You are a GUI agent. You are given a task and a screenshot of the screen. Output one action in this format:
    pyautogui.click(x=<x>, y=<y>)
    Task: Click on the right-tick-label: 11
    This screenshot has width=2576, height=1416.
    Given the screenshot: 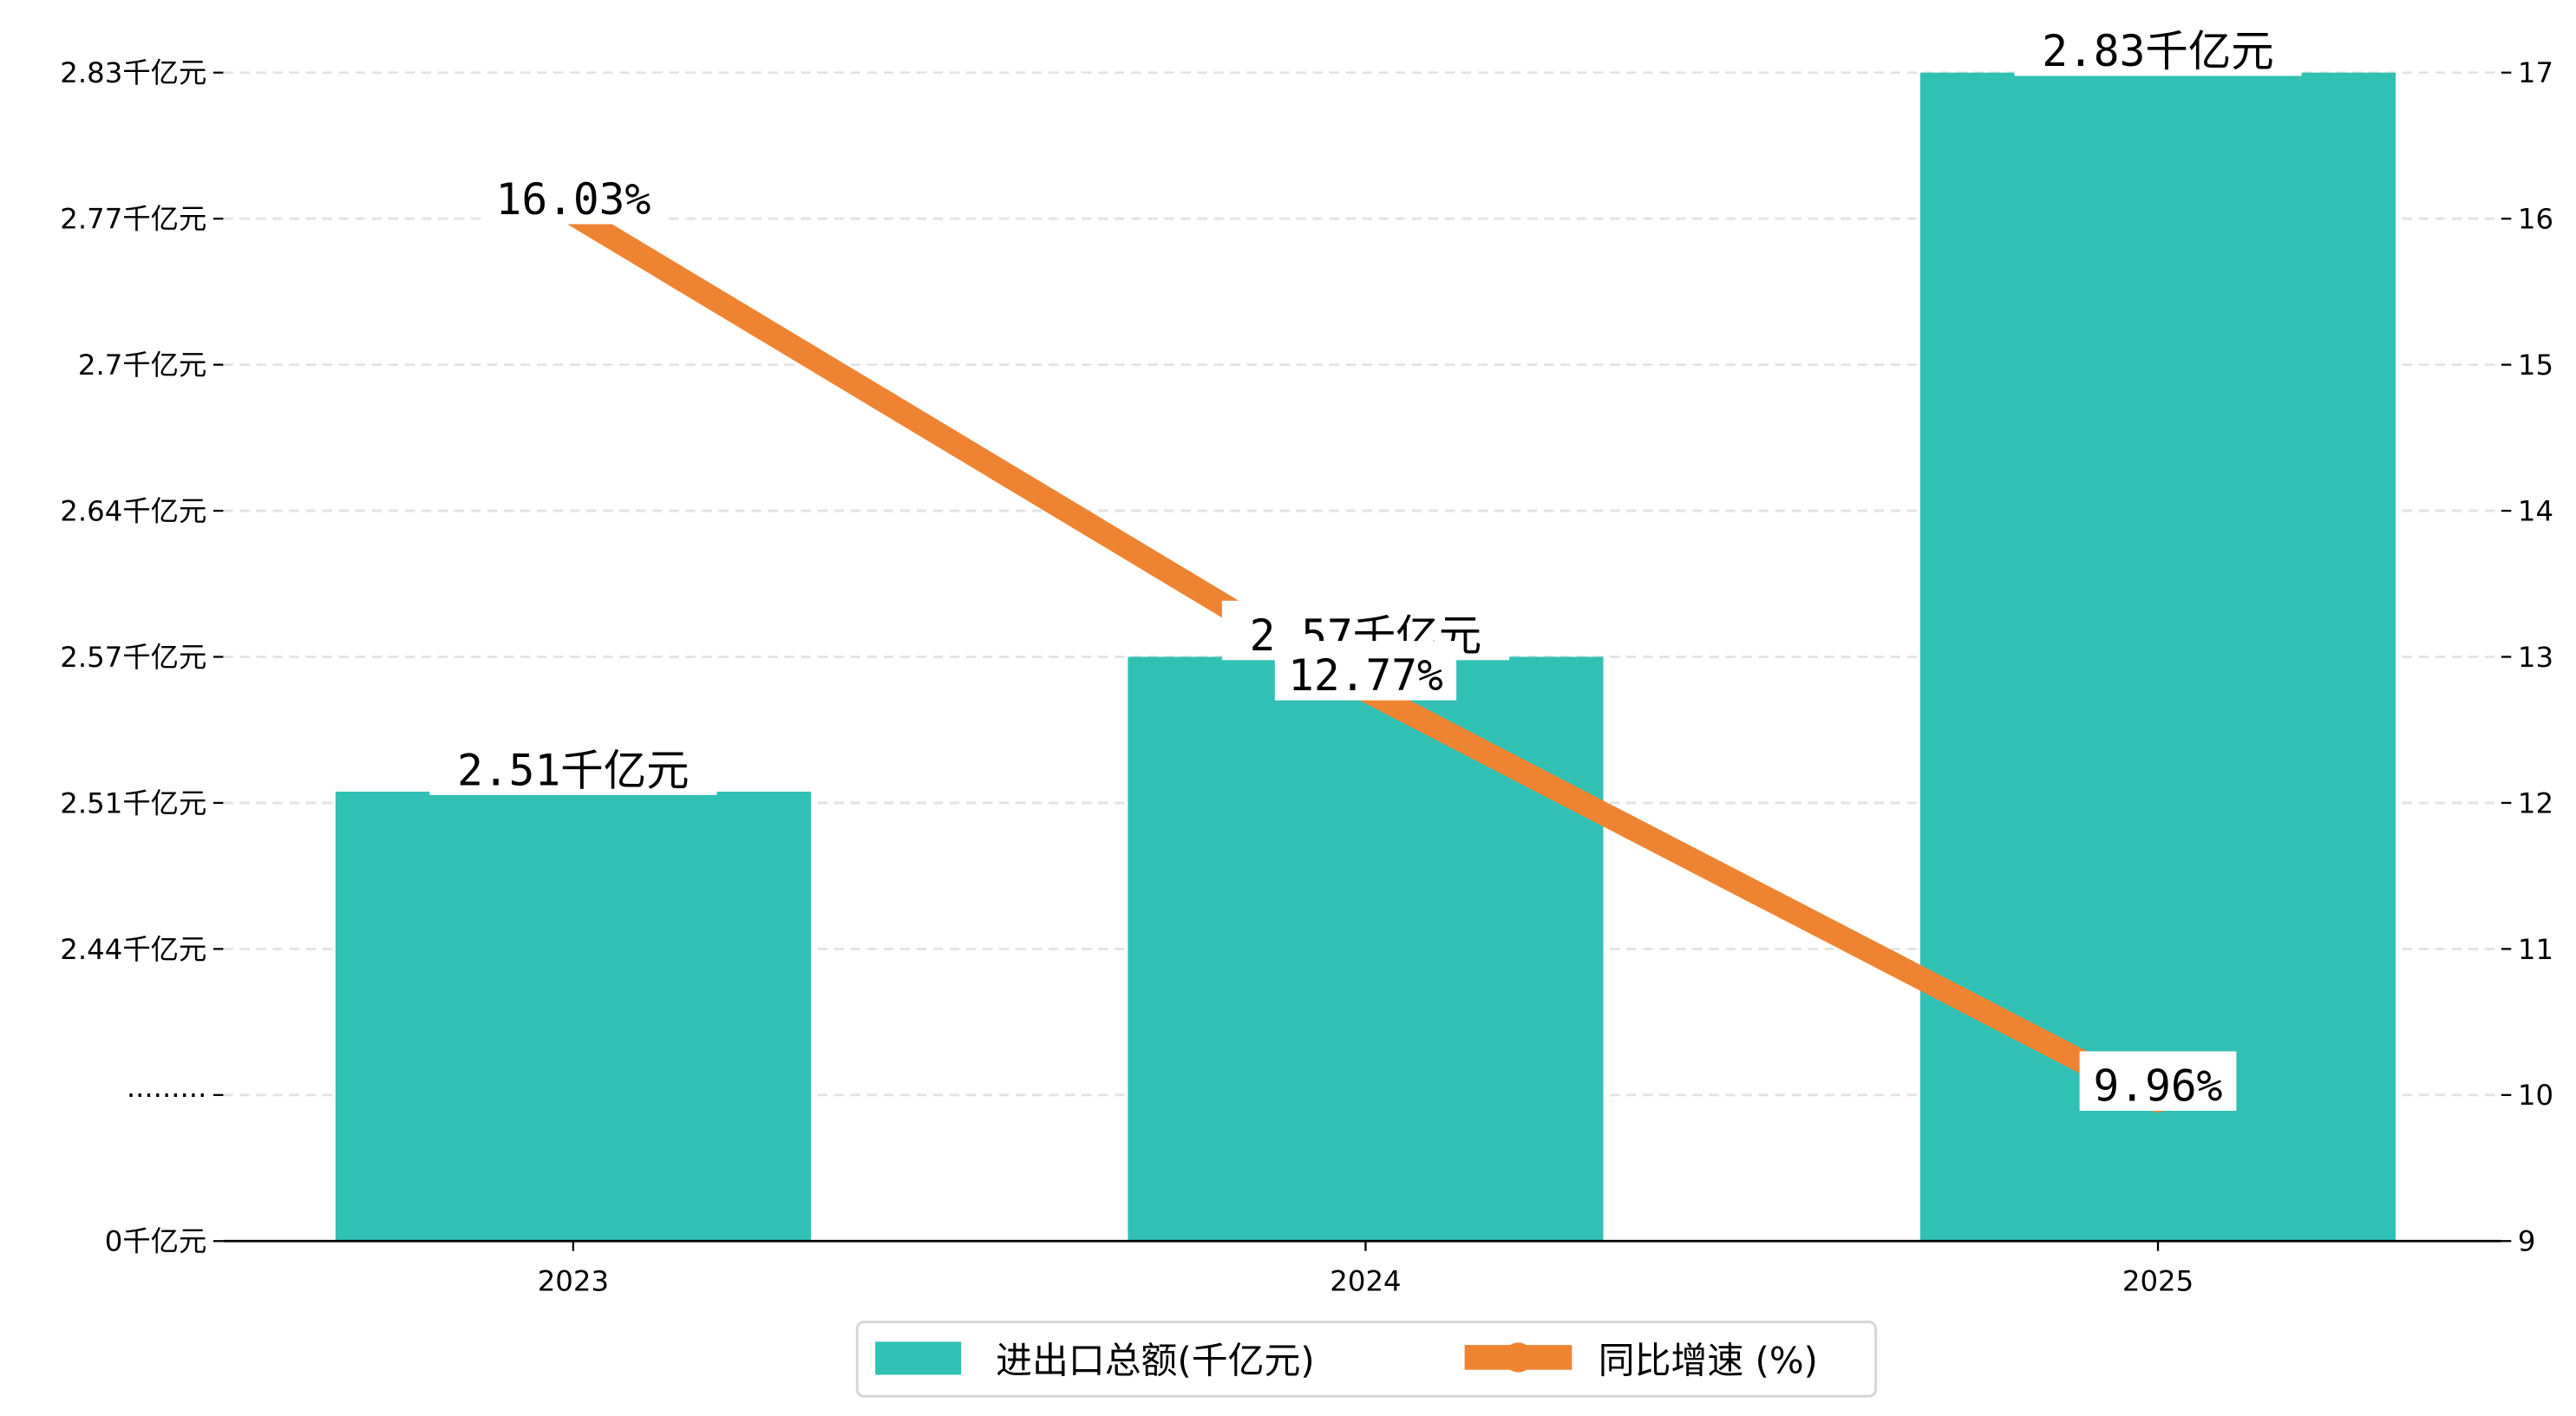 What is the action you would take?
    pyautogui.click(x=2535, y=949)
    